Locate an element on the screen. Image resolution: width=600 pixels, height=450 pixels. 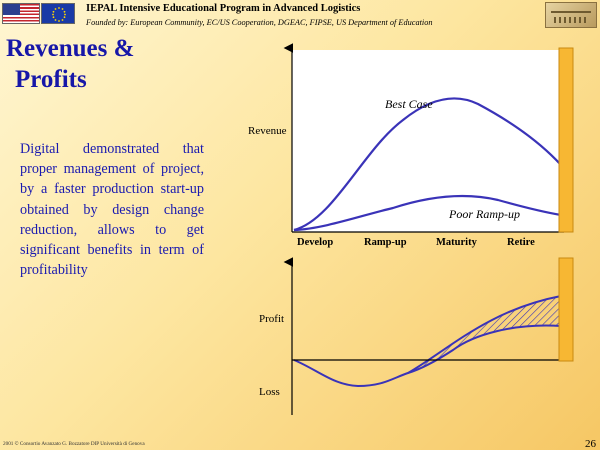
profit-retire-bar is located at coordinates (566, 309).